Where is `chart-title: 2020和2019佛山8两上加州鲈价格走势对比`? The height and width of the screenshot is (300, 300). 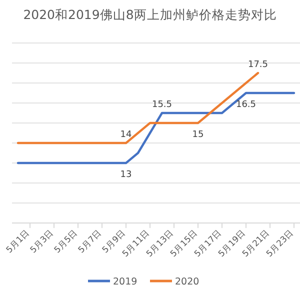
chart-title: 2020和2019佛山8两上加州鲈价格走势对比 is located at coordinates (150, 14).